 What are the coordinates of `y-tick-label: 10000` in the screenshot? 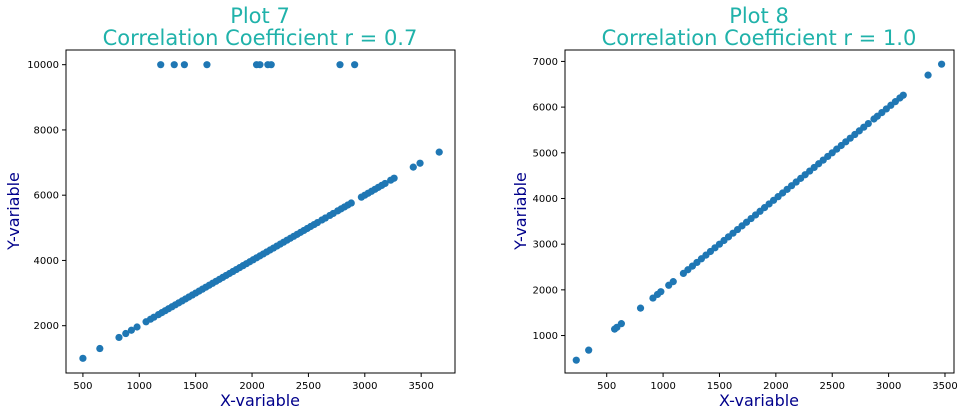 It's located at (43, 65).